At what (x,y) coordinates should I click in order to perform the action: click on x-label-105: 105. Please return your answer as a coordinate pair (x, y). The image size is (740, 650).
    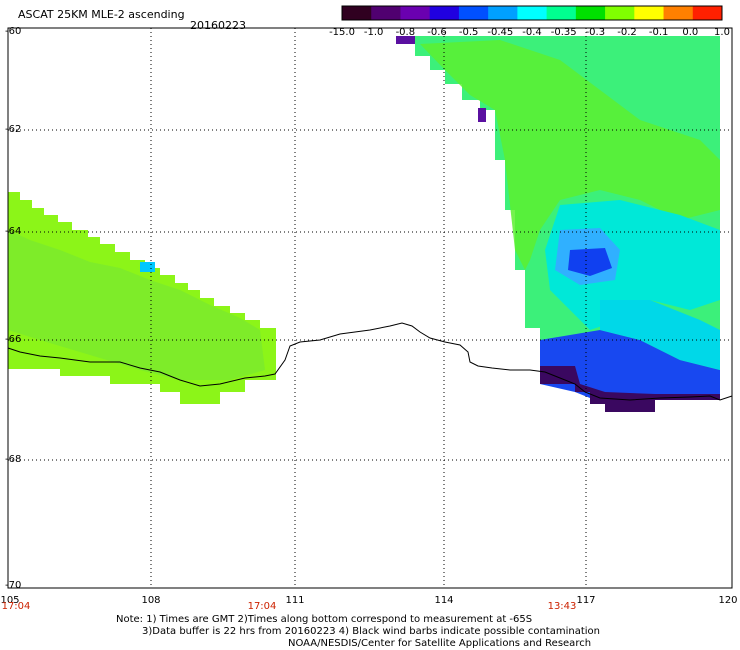
    Looking at the image, I should click on (10, 600).